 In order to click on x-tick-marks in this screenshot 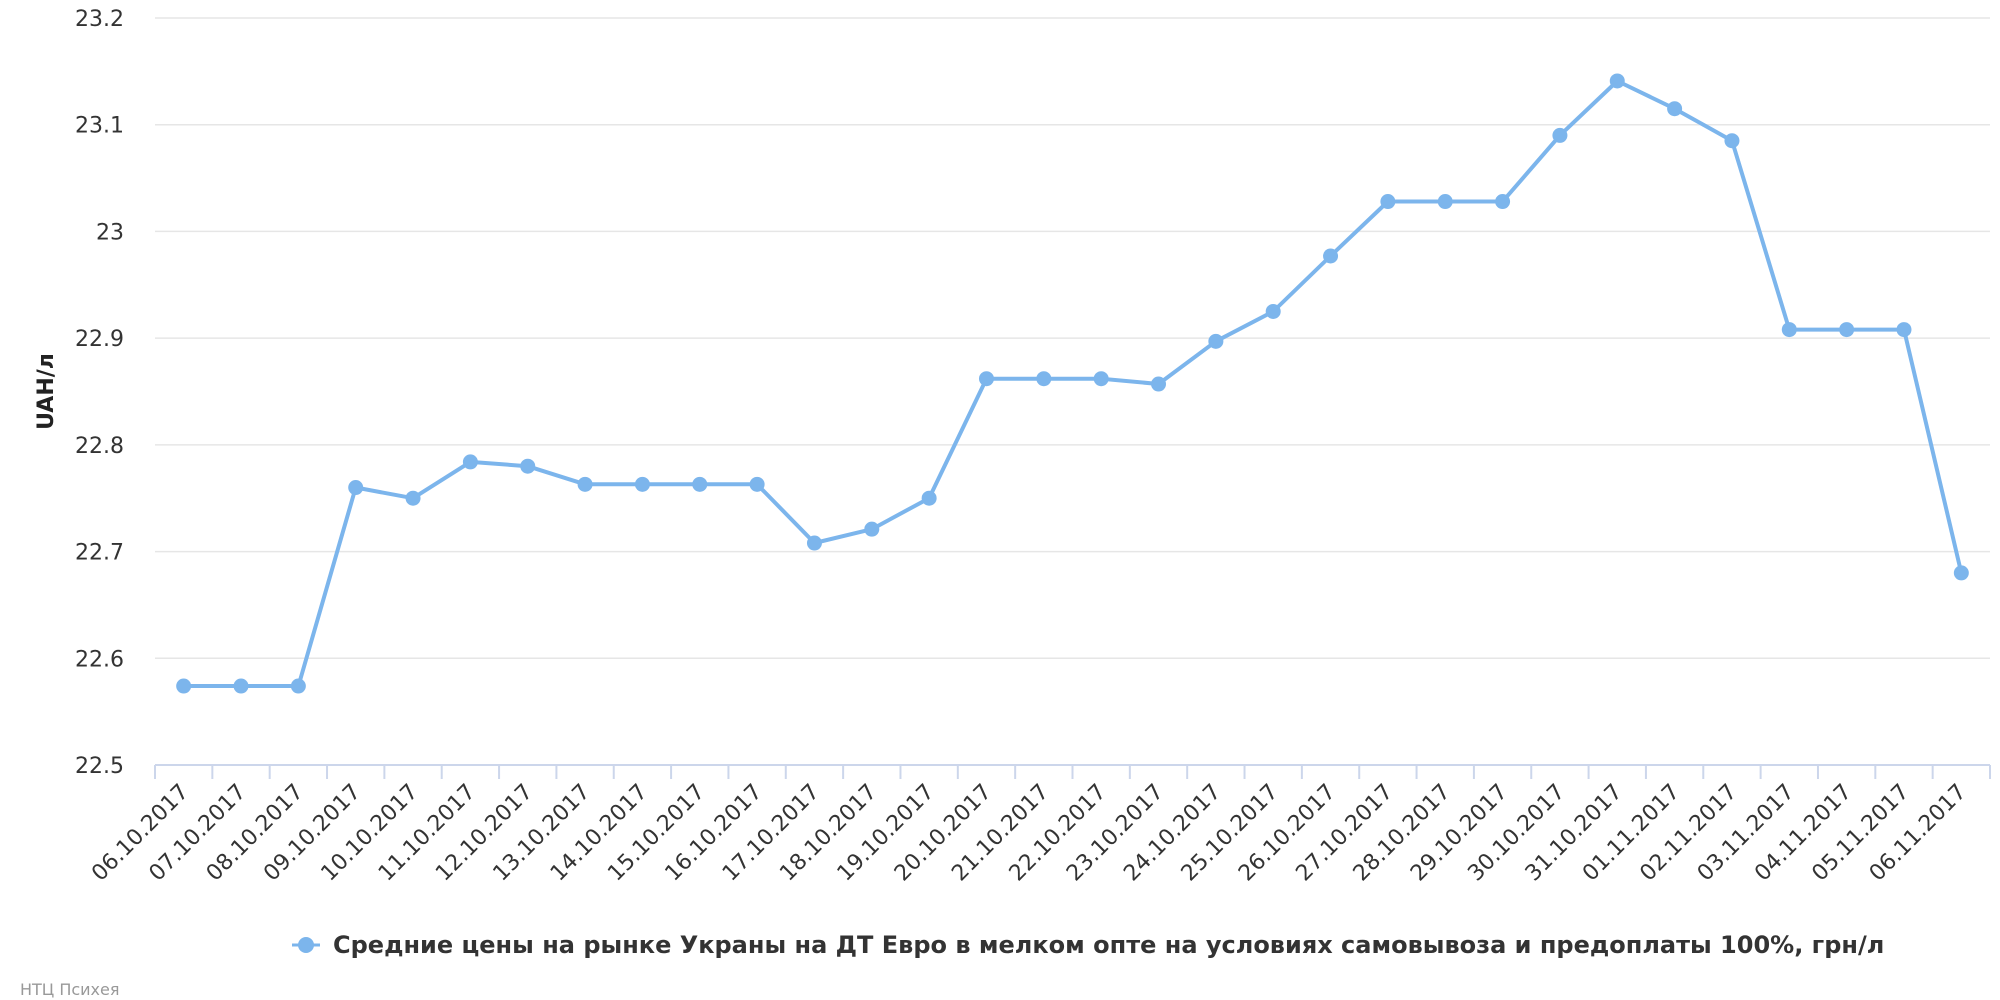, I will do `click(1072, 772)`.